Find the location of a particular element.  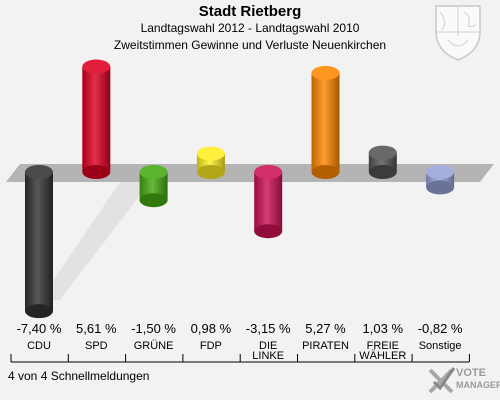

nrw-crest-icon is located at coordinates (458, 33).